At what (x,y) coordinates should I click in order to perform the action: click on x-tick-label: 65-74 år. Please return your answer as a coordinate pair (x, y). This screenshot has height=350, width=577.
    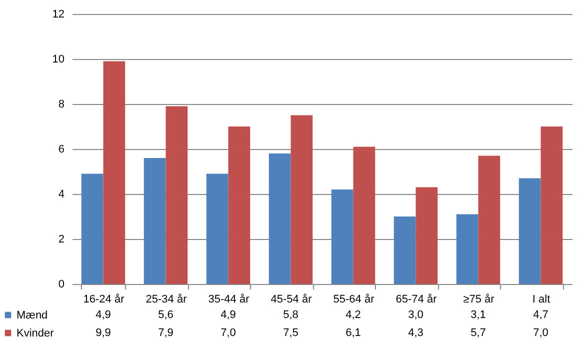
    Looking at the image, I should click on (417, 300).